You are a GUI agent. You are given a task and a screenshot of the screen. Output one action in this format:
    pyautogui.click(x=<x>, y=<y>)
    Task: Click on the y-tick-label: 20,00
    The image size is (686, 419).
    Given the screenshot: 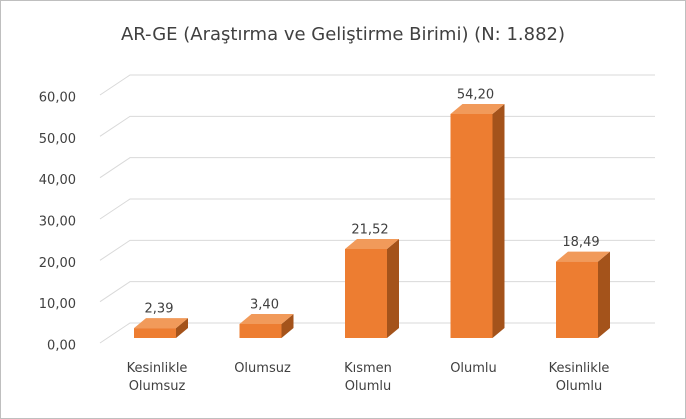 What is the action you would take?
    pyautogui.click(x=57, y=263)
    